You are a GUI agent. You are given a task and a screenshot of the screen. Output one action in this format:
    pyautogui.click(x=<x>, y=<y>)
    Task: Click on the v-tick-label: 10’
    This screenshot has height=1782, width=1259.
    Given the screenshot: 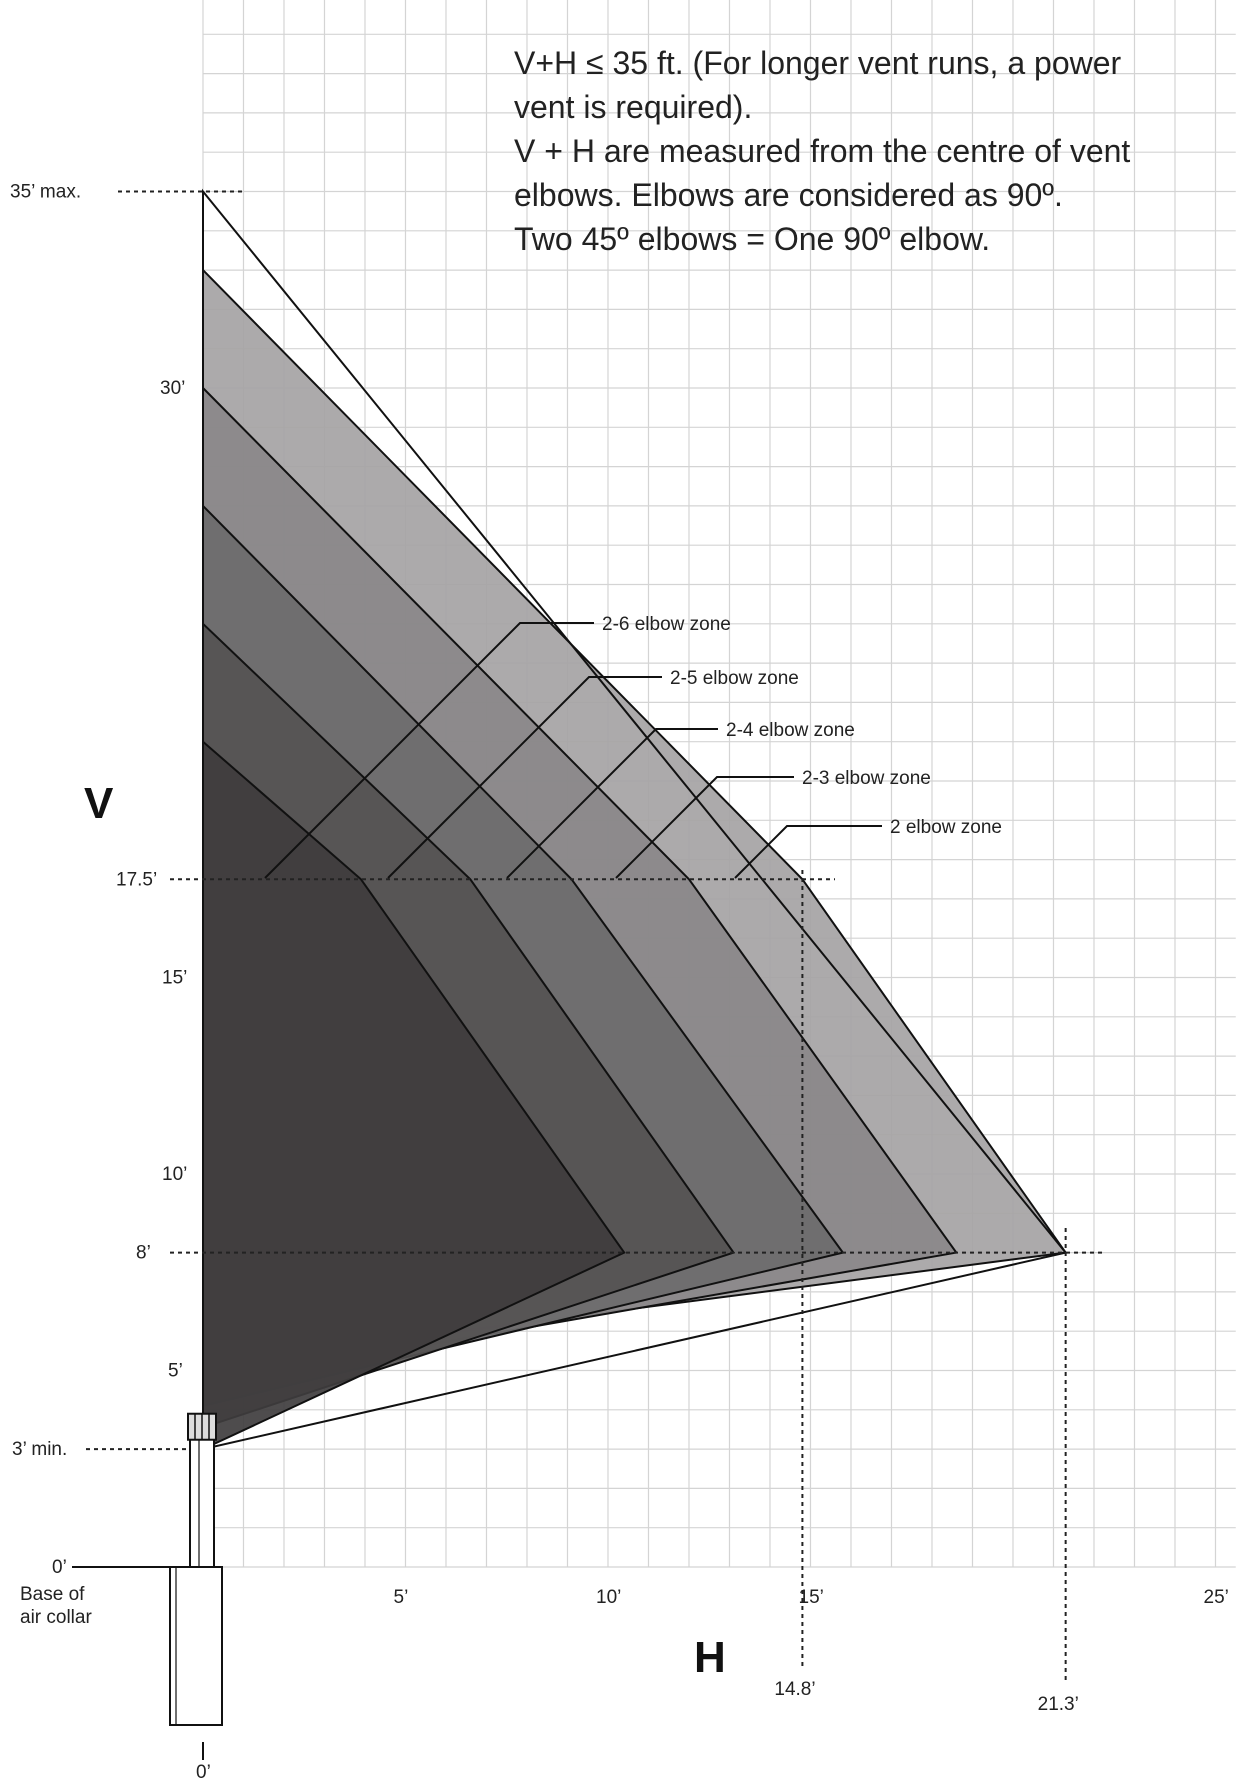 What is the action you would take?
    pyautogui.click(x=174, y=1174)
    